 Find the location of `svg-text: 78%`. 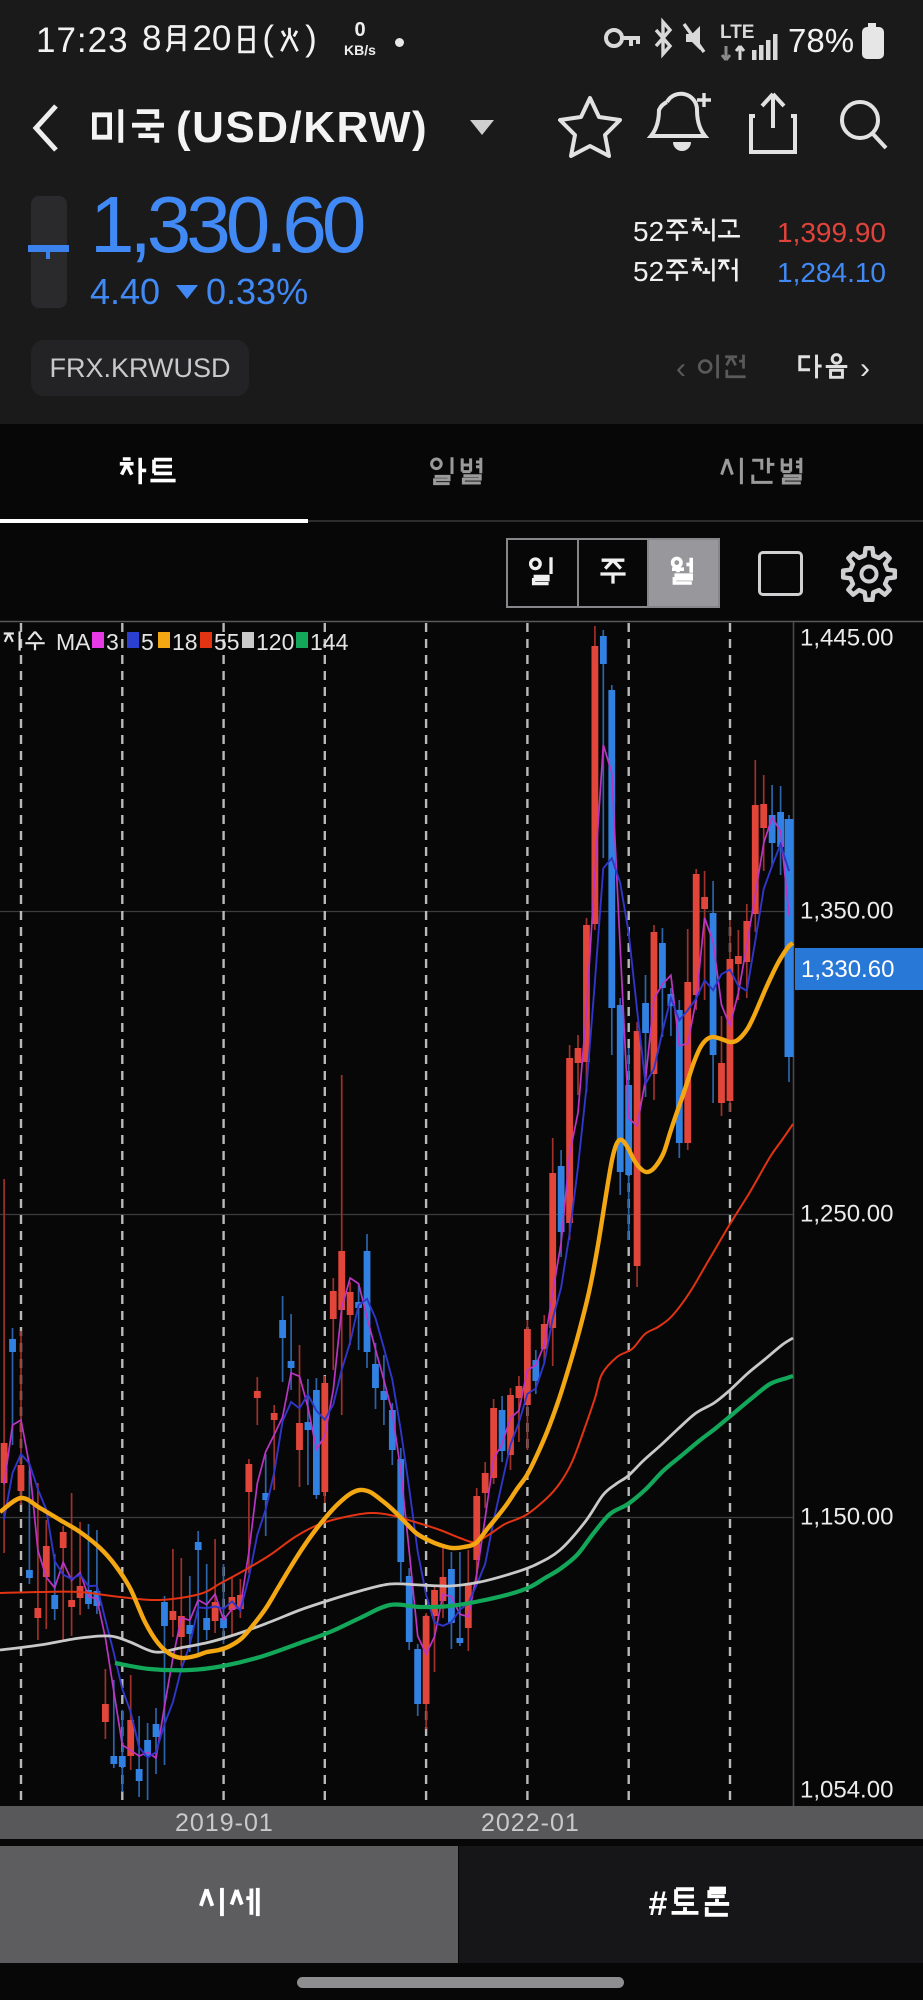

svg-text: 78% is located at coordinates (821, 40).